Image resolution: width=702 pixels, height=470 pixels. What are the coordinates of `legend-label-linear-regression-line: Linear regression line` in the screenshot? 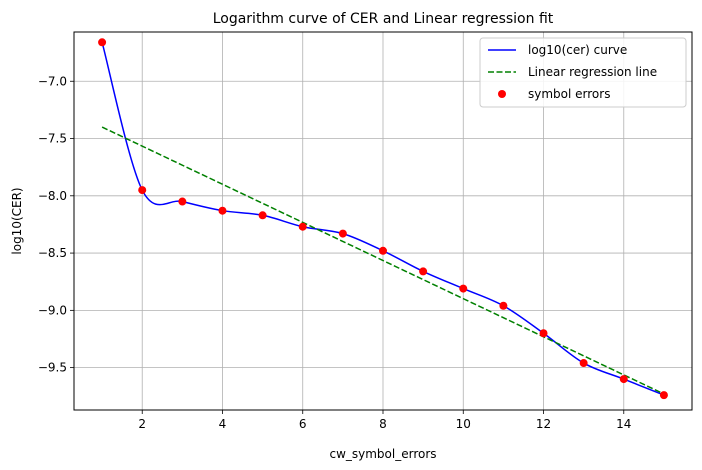 It's located at (592, 72).